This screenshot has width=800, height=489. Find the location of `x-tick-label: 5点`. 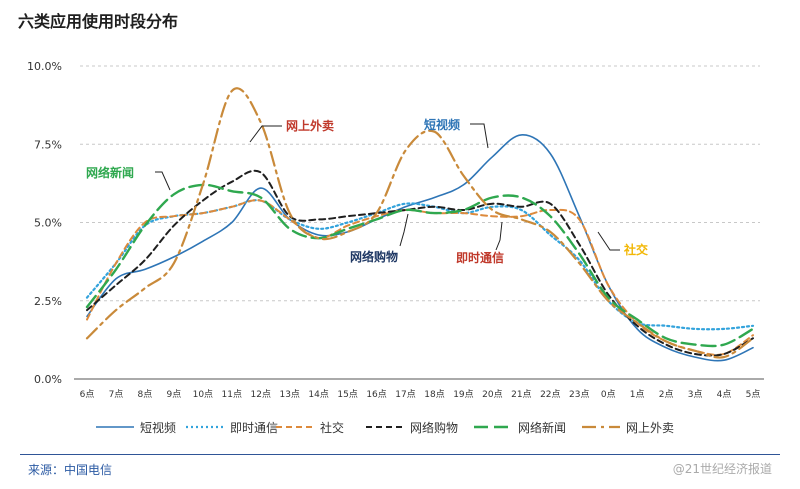

x-tick-label: 5点 is located at coordinates (753, 394).